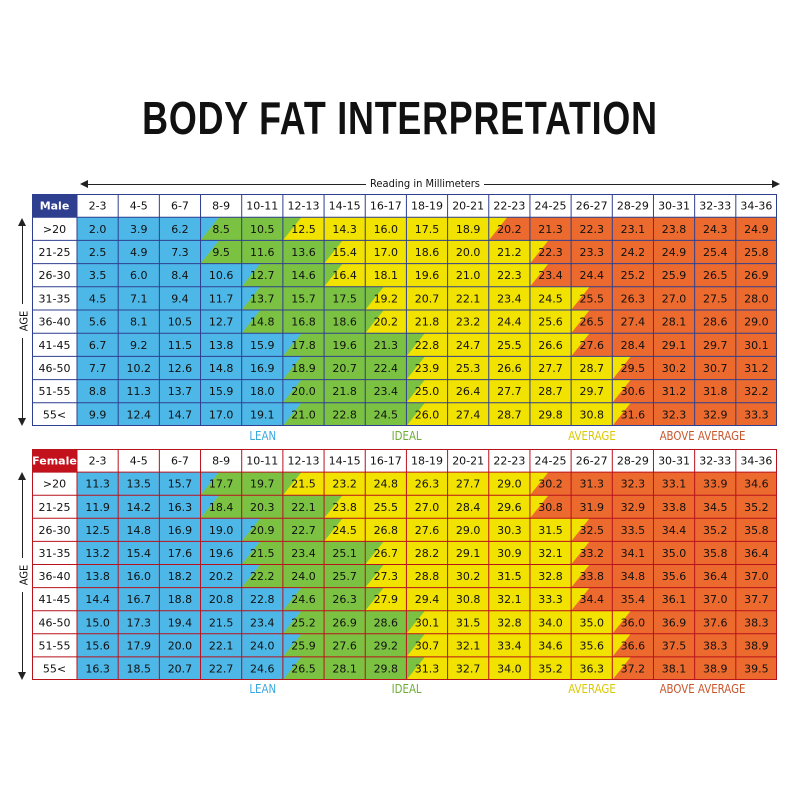 This screenshot has height=800, width=800. What do you see at coordinates (468, 668) in the screenshot?
I see `cell-value: 32.7` at bounding box center [468, 668].